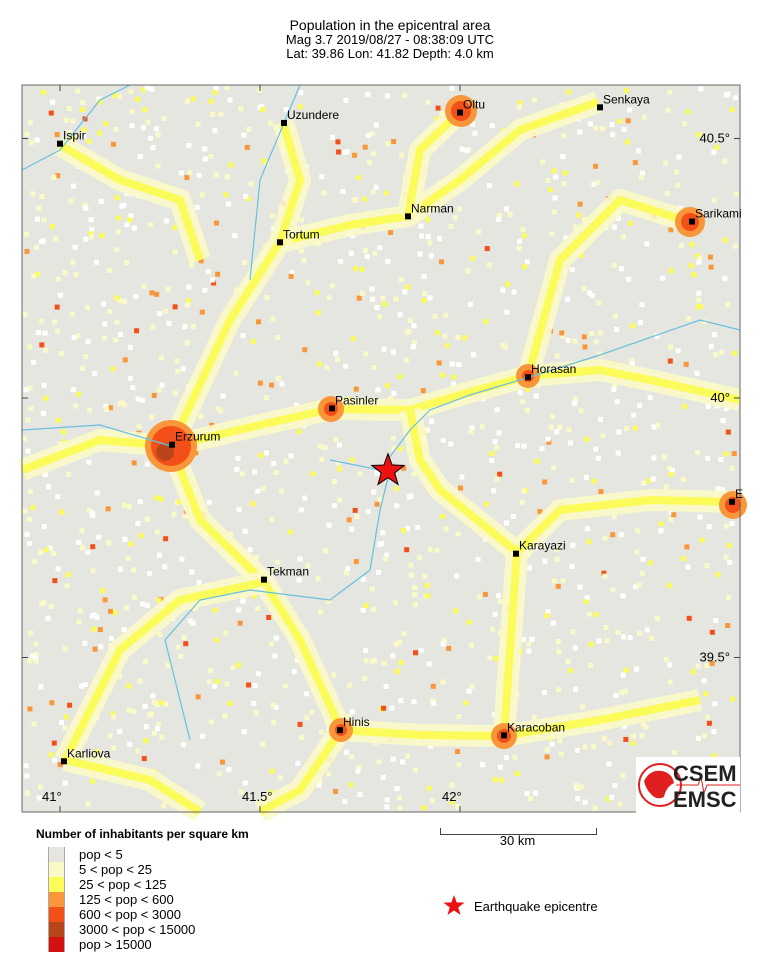  I want to click on legend-label: 5 < pop < 25, so click(116, 869).